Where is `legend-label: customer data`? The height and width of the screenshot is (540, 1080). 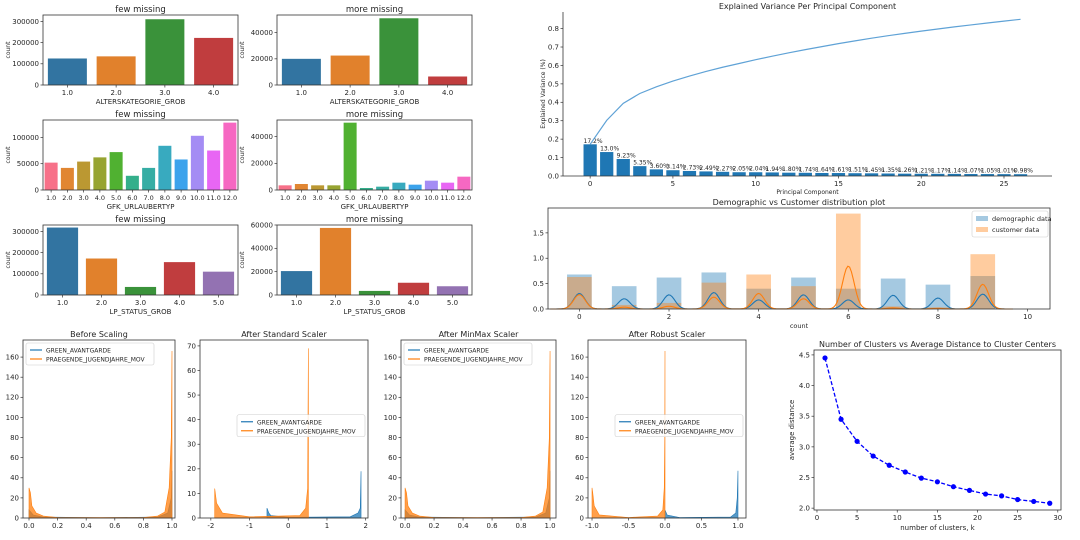
legend-label: customer data is located at coordinates (1015, 230).